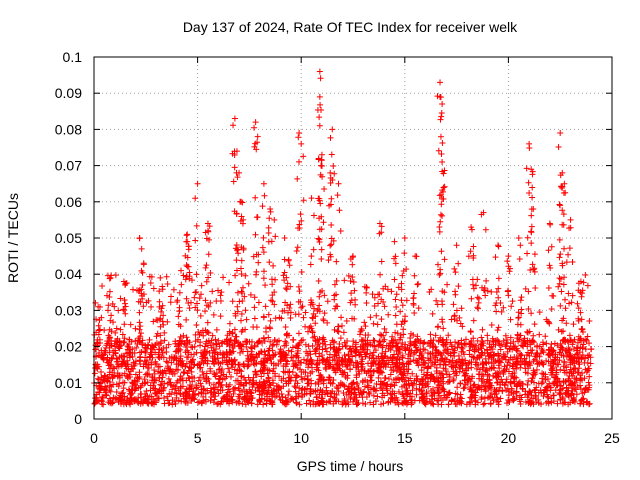 Image resolution: width=640 pixels, height=480 pixels. I want to click on x-tick-label: 5, so click(198, 438).